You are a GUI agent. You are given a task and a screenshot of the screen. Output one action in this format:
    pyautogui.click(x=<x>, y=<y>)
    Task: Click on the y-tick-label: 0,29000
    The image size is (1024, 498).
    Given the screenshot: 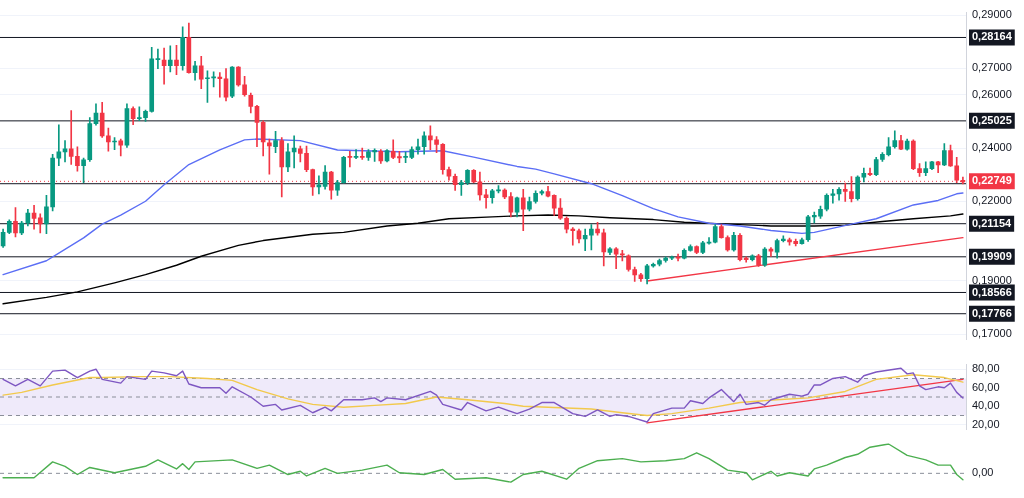 What is the action you would take?
    pyautogui.click(x=992, y=14)
    